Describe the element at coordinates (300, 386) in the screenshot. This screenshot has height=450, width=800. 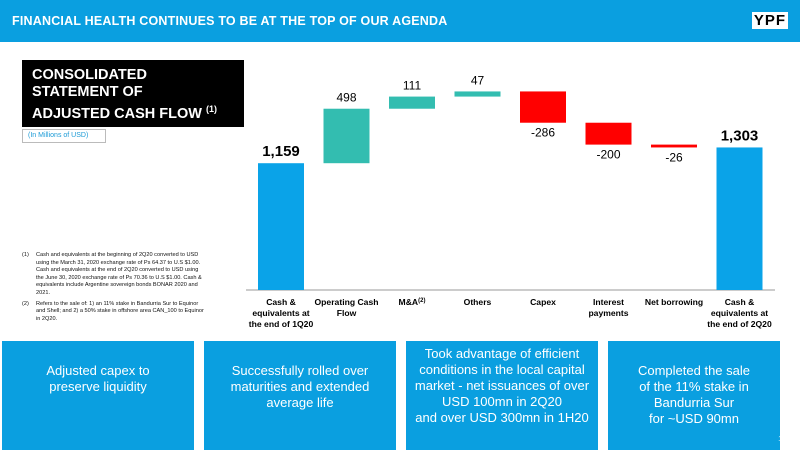
I see `card-line: maturities and extended` at that location.